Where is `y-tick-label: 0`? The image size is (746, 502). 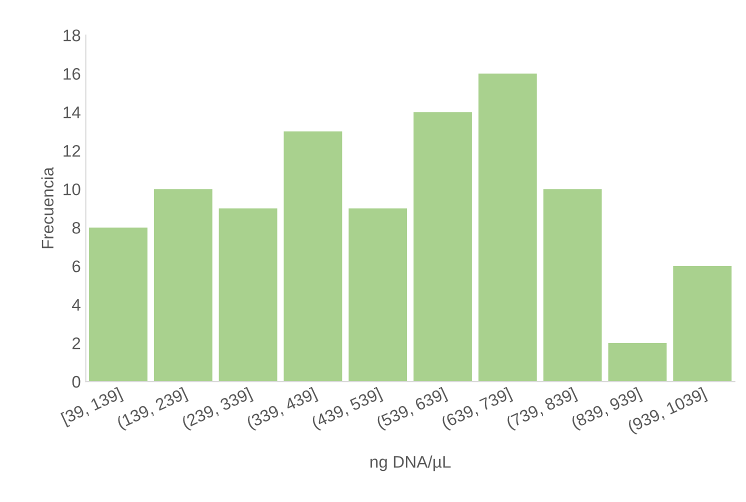 y-tick-label: 0 is located at coordinates (76, 382).